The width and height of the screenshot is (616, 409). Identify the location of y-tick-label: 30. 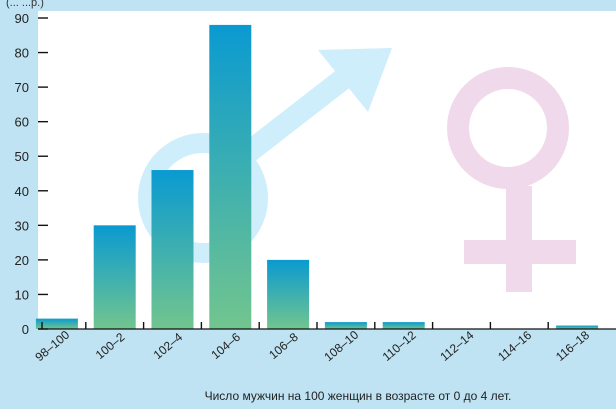
(22, 225).